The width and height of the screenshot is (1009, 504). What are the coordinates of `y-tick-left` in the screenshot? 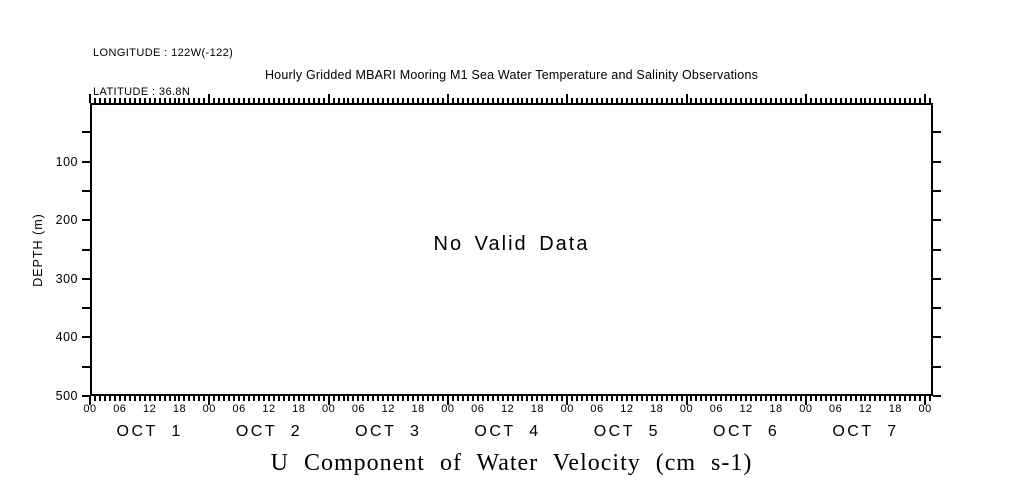 It's located at (86, 161).